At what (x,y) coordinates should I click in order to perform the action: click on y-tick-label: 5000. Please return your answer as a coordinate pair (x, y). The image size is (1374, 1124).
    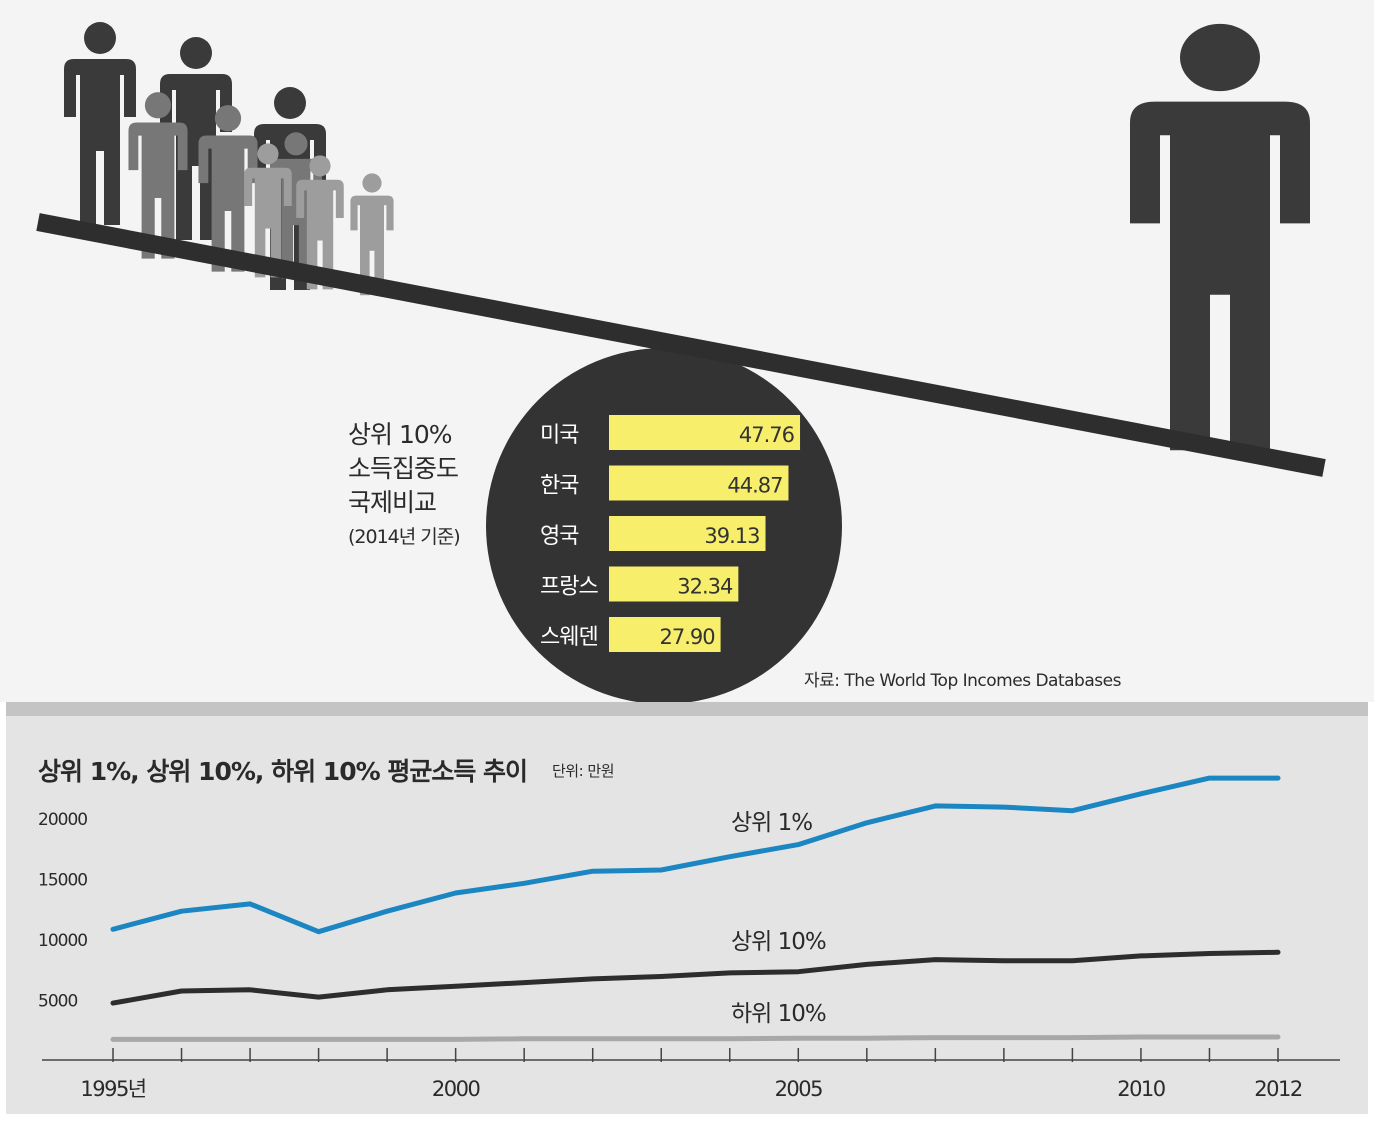
    Looking at the image, I should click on (57, 1002).